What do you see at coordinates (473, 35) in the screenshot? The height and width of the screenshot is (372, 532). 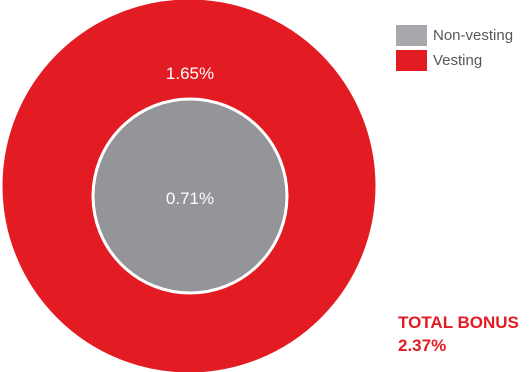 I see `legend-label-non-vesting: Non-vesting` at bounding box center [473, 35].